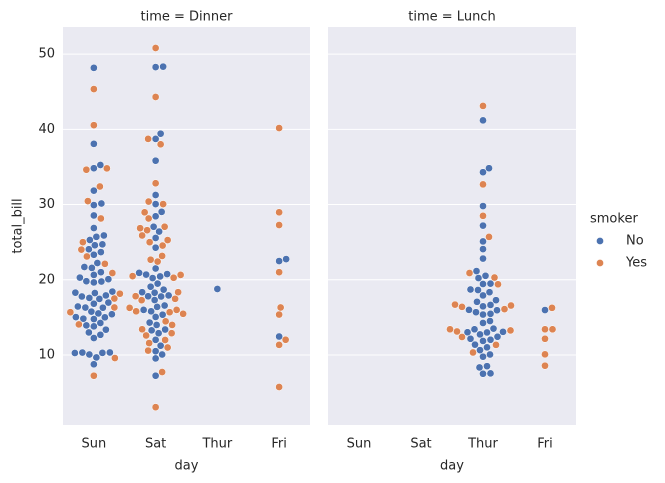 This screenshot has width=665, height=483. Describe the element at coordinates (155, 444) in the screenshot. I see `x-tick-label: Sat` at that location.